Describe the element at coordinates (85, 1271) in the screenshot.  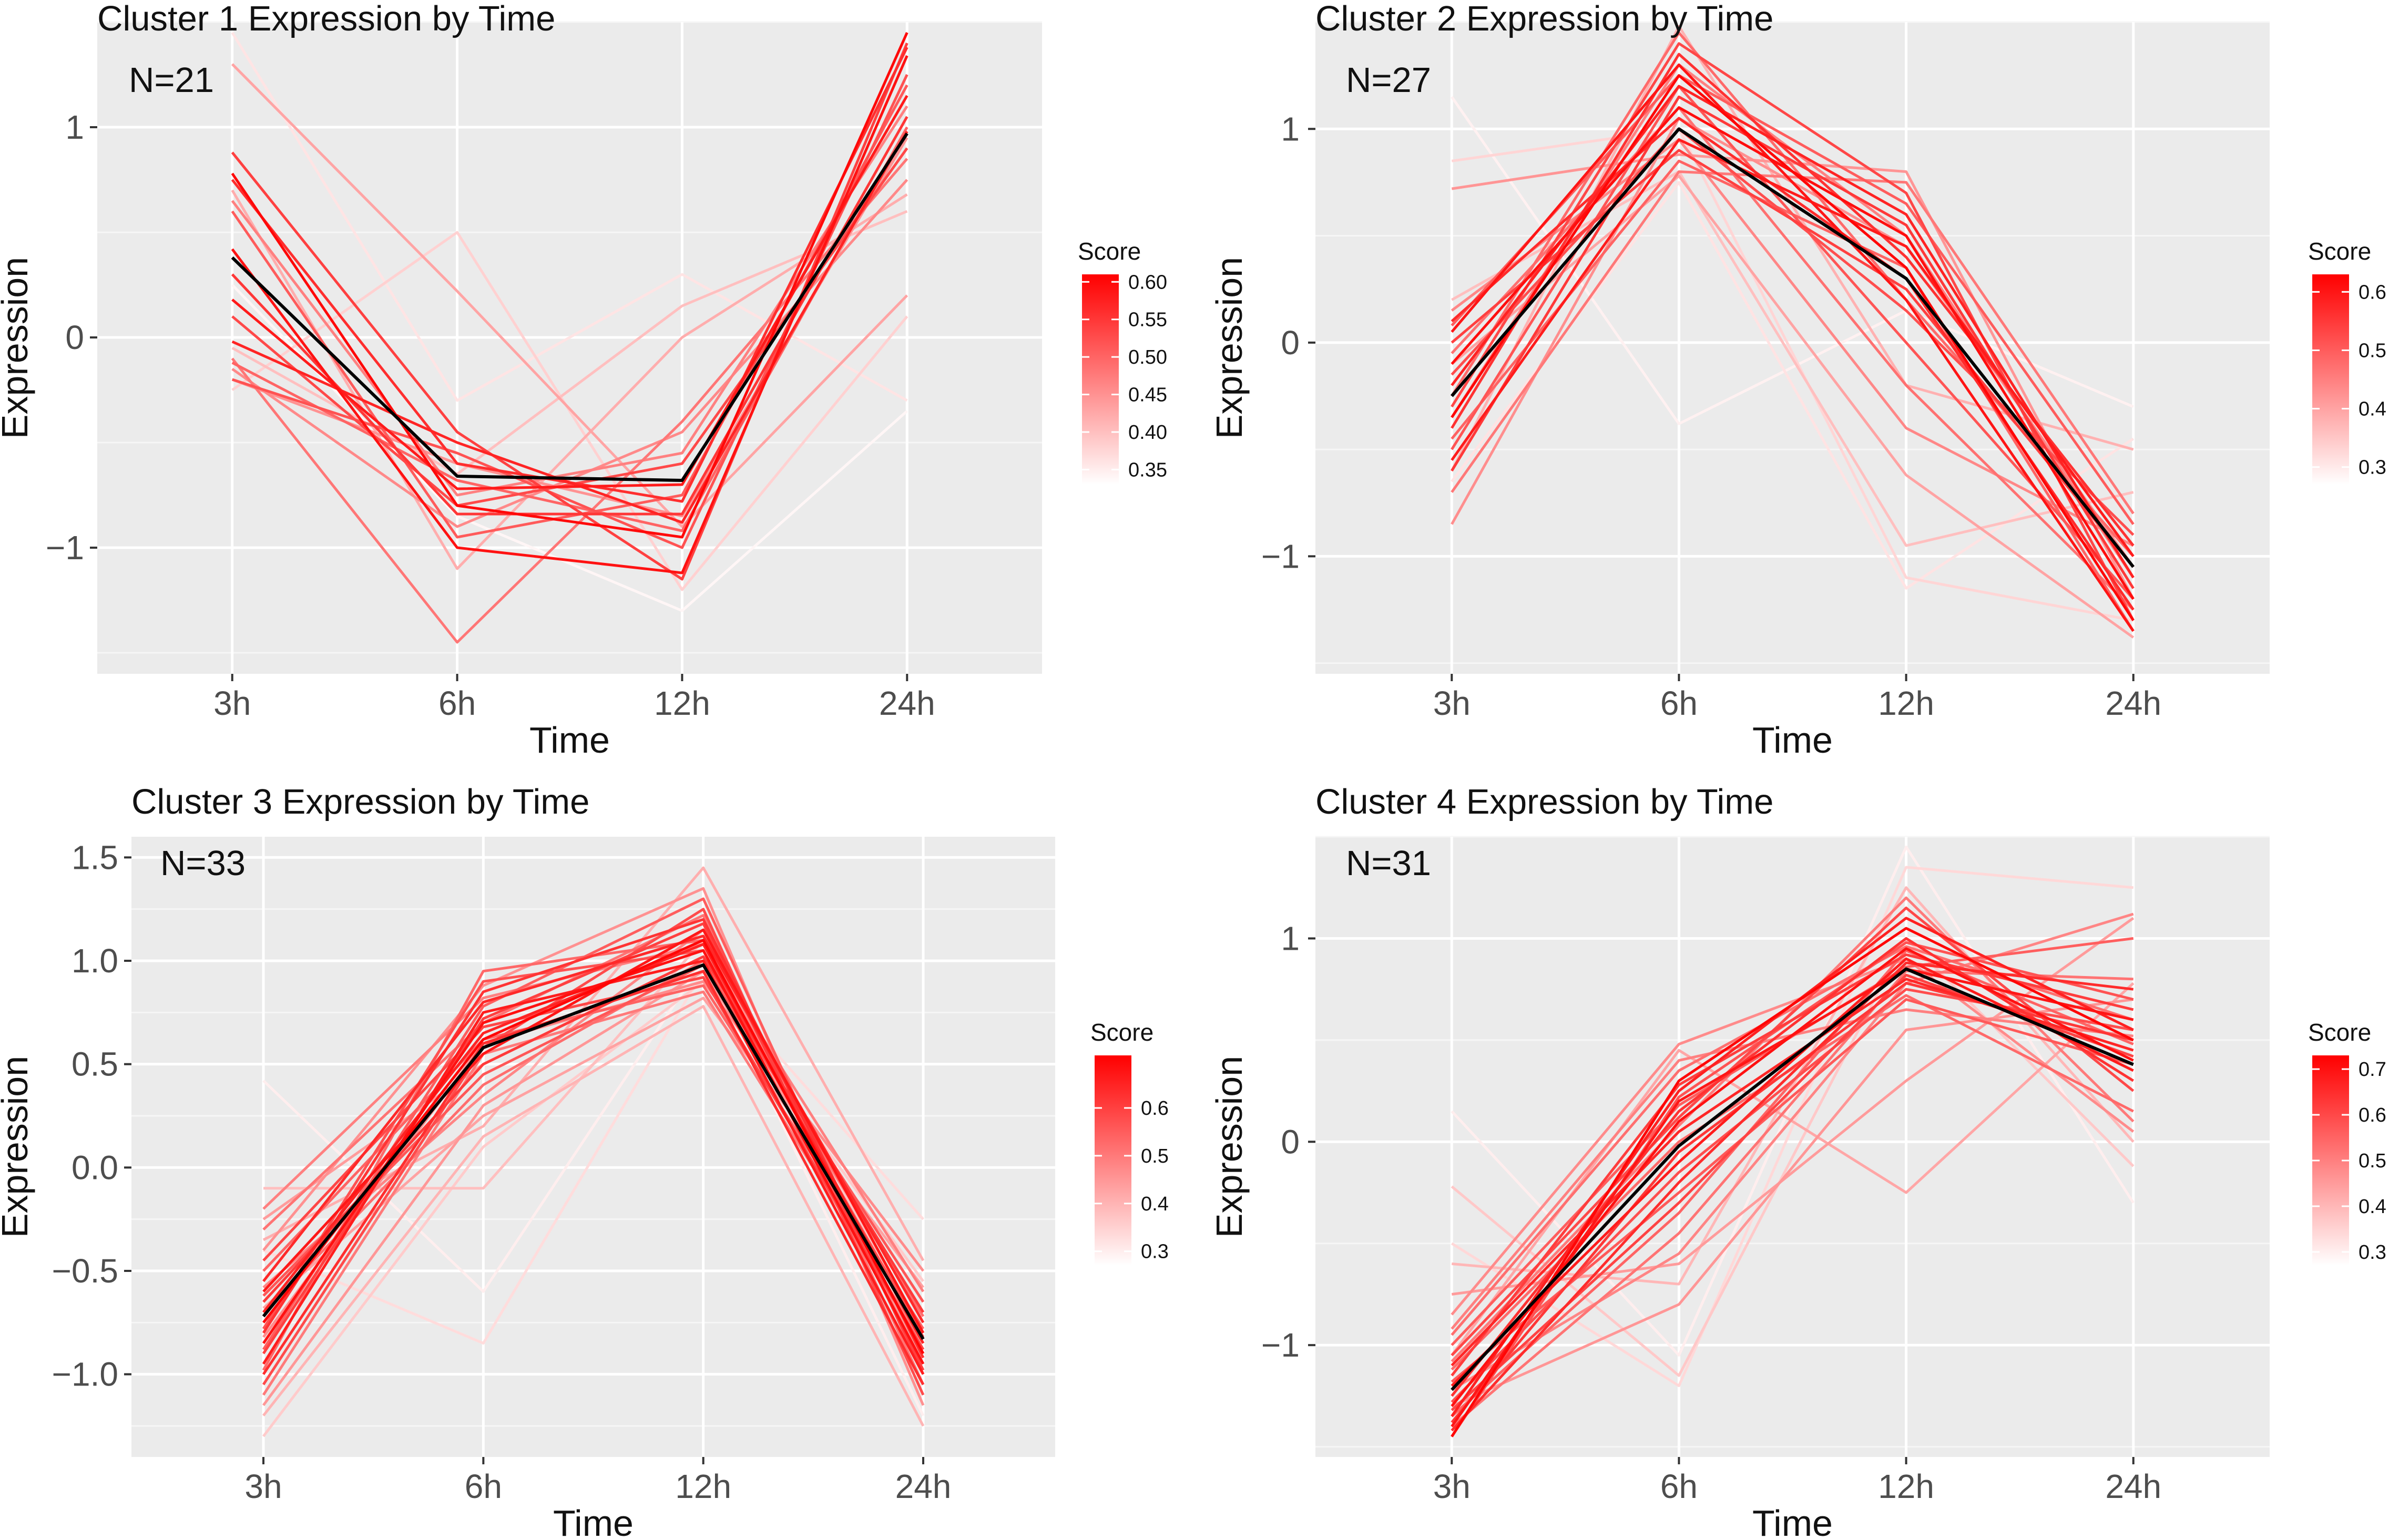
I see `y-tick-label: −0.5` at that location.